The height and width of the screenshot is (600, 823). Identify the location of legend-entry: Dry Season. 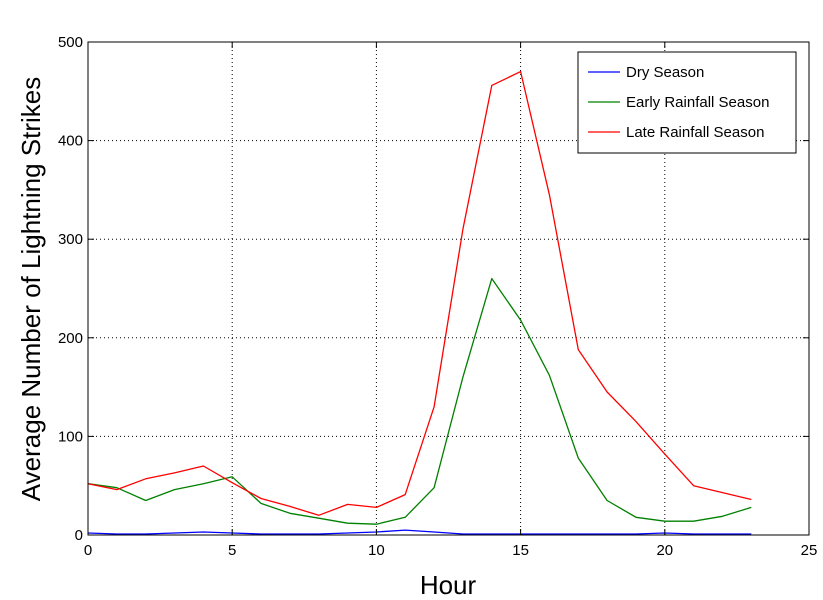
(646, 72).